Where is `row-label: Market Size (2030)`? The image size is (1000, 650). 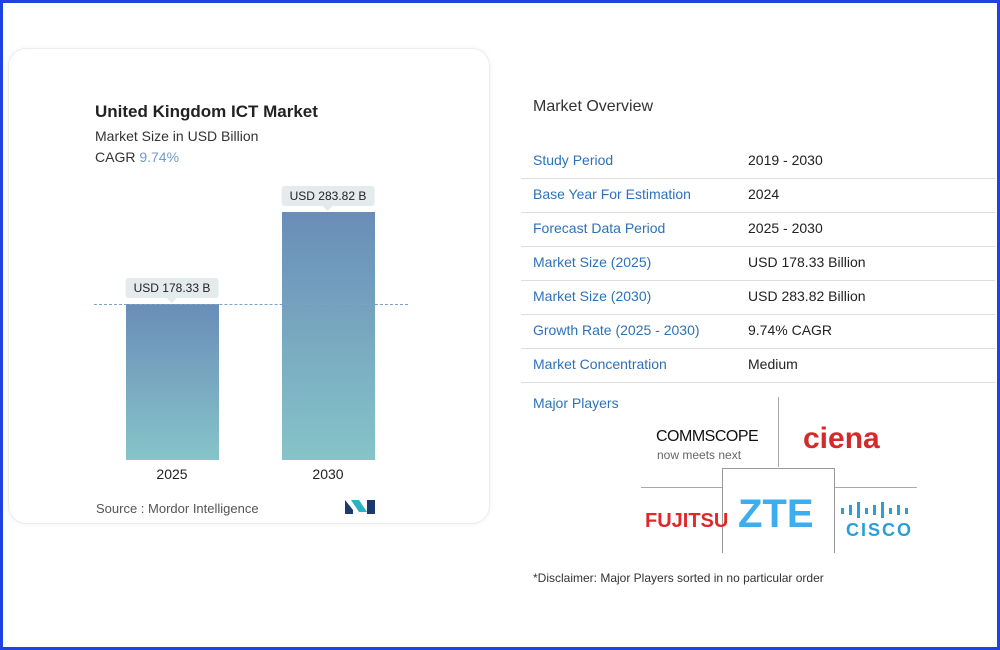 row-label: Market Size (2030) is located at coordinates (592, 296).